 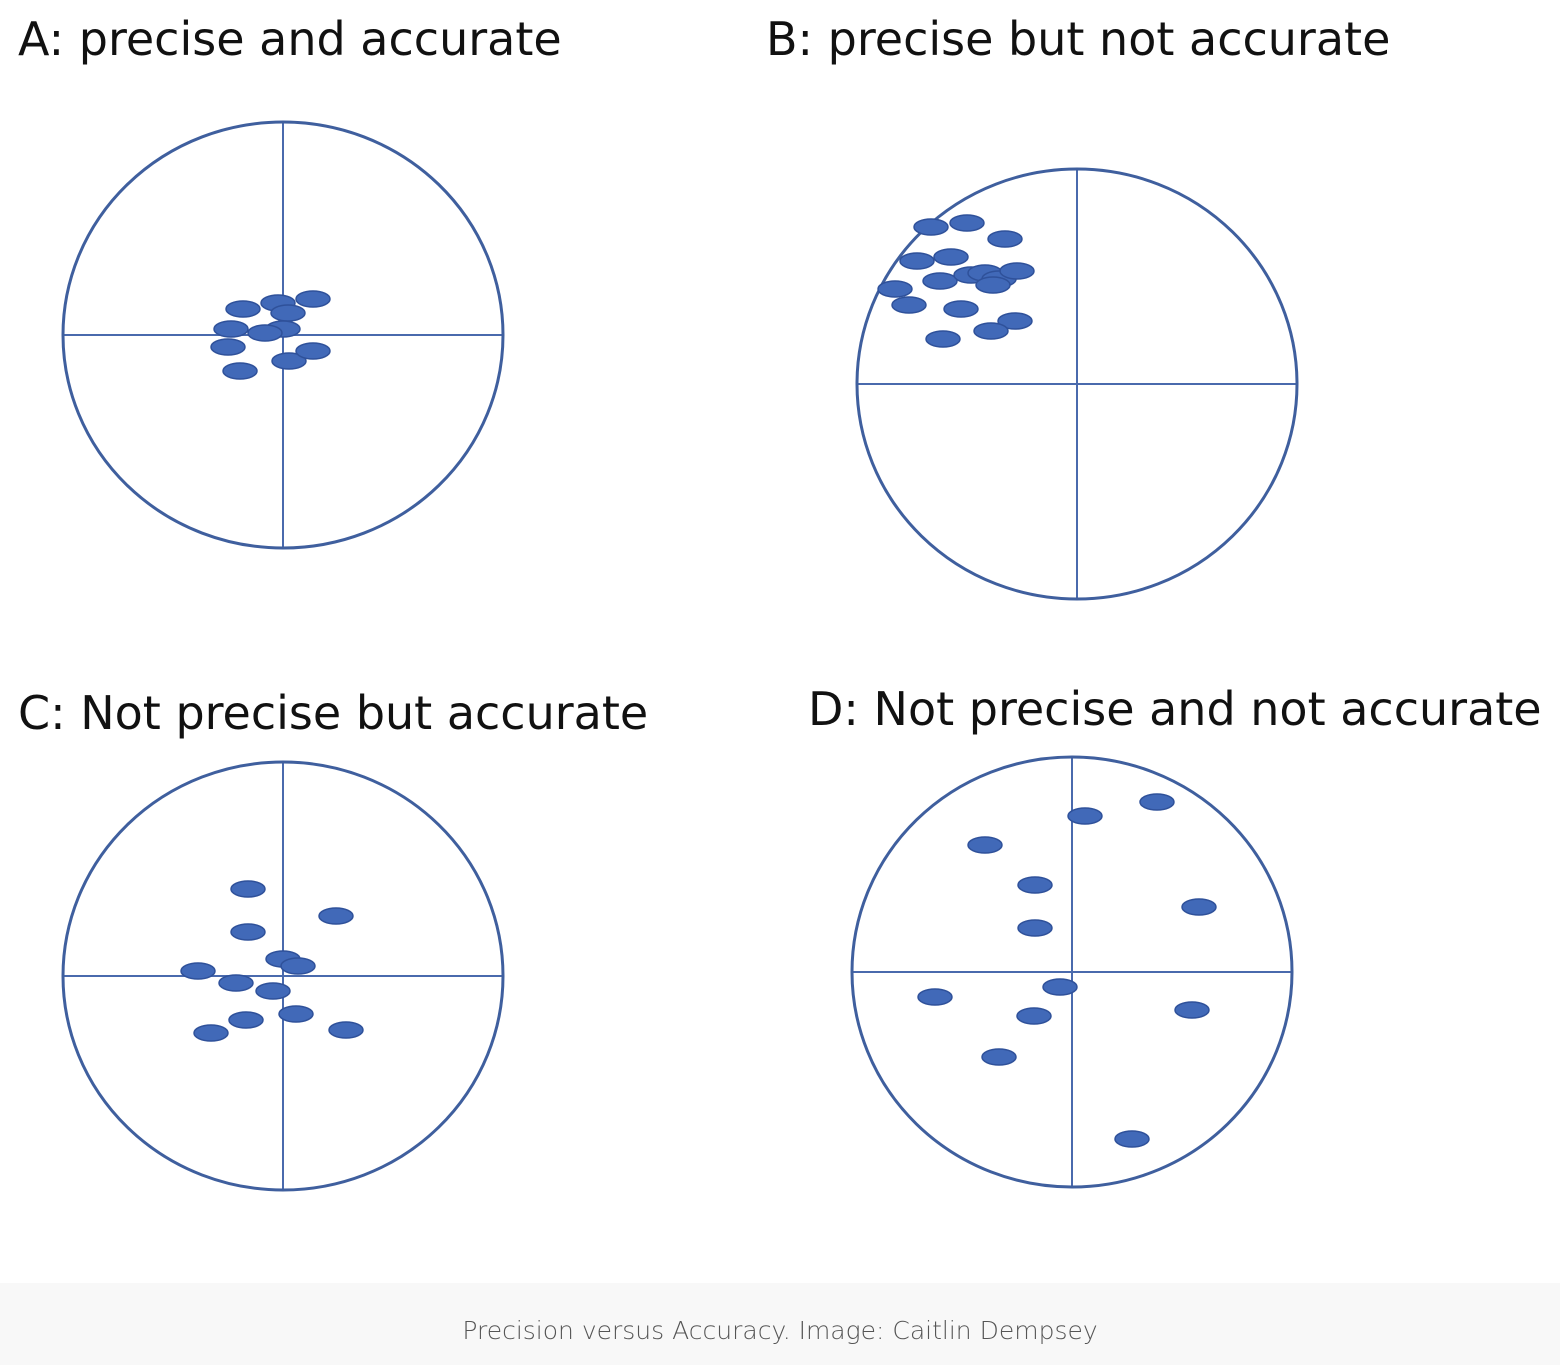 What do you see at coordinates (290, 39) in the screenshot?
I see `panel-a-title: A: precise and accurate` at bounding box center [290, 39].